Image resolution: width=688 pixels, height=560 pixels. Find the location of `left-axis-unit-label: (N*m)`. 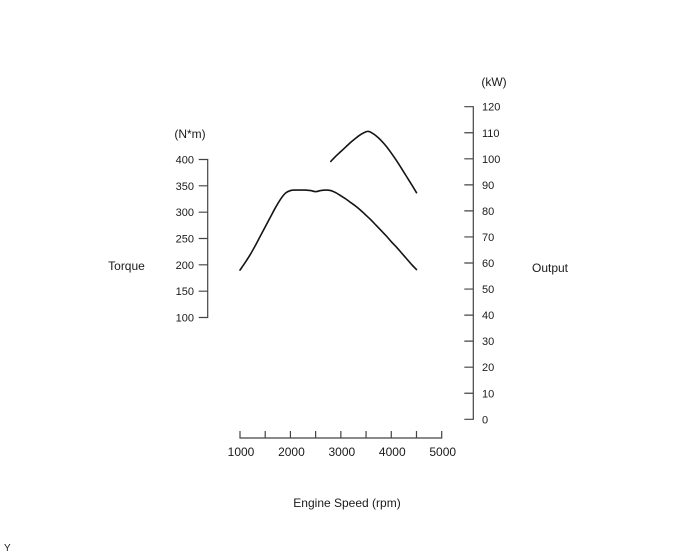

left-axis-unit-label: (N*m) is located at coordinates (190, 134).